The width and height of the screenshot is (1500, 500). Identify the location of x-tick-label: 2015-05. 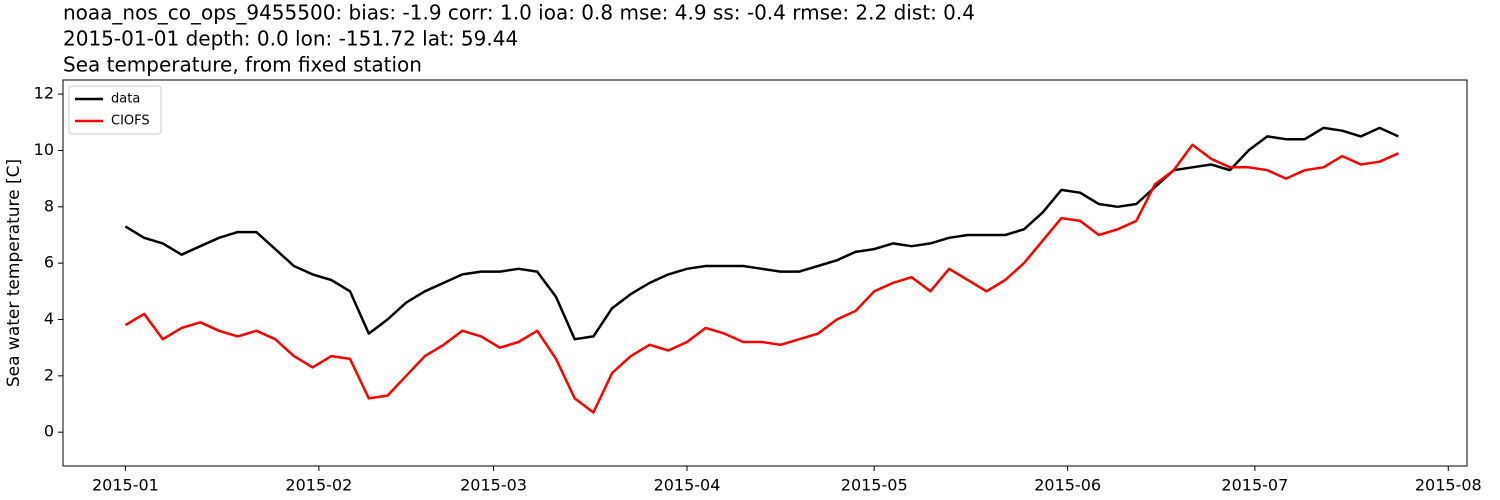
(874, 485).